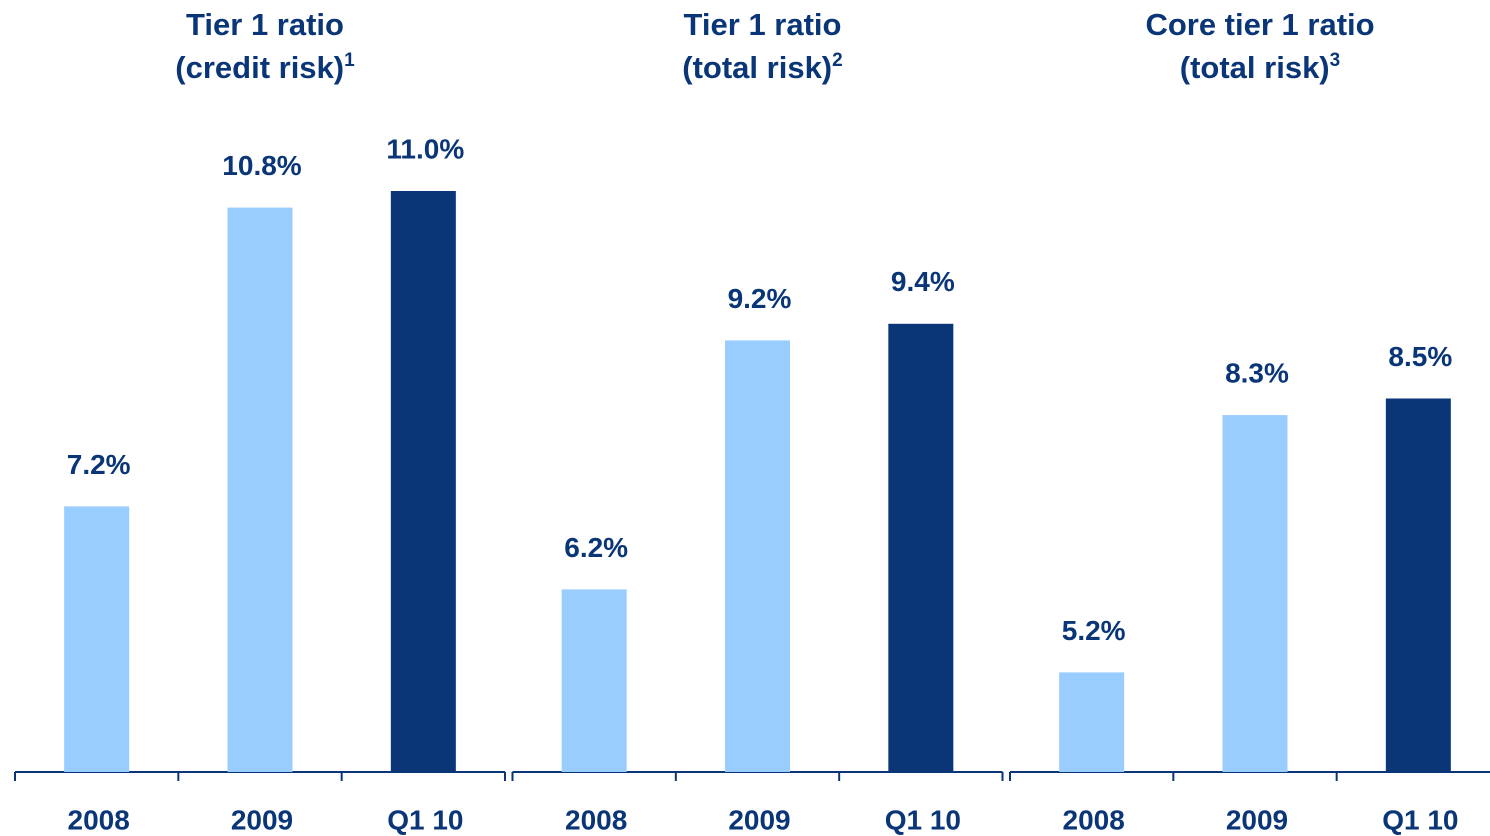 Image resolution: width=1490 pixels, height=836 pixels. Describe the element at coordinates (1257, 372) in the screenshot. I see `value-label: 8.3%` at that location.